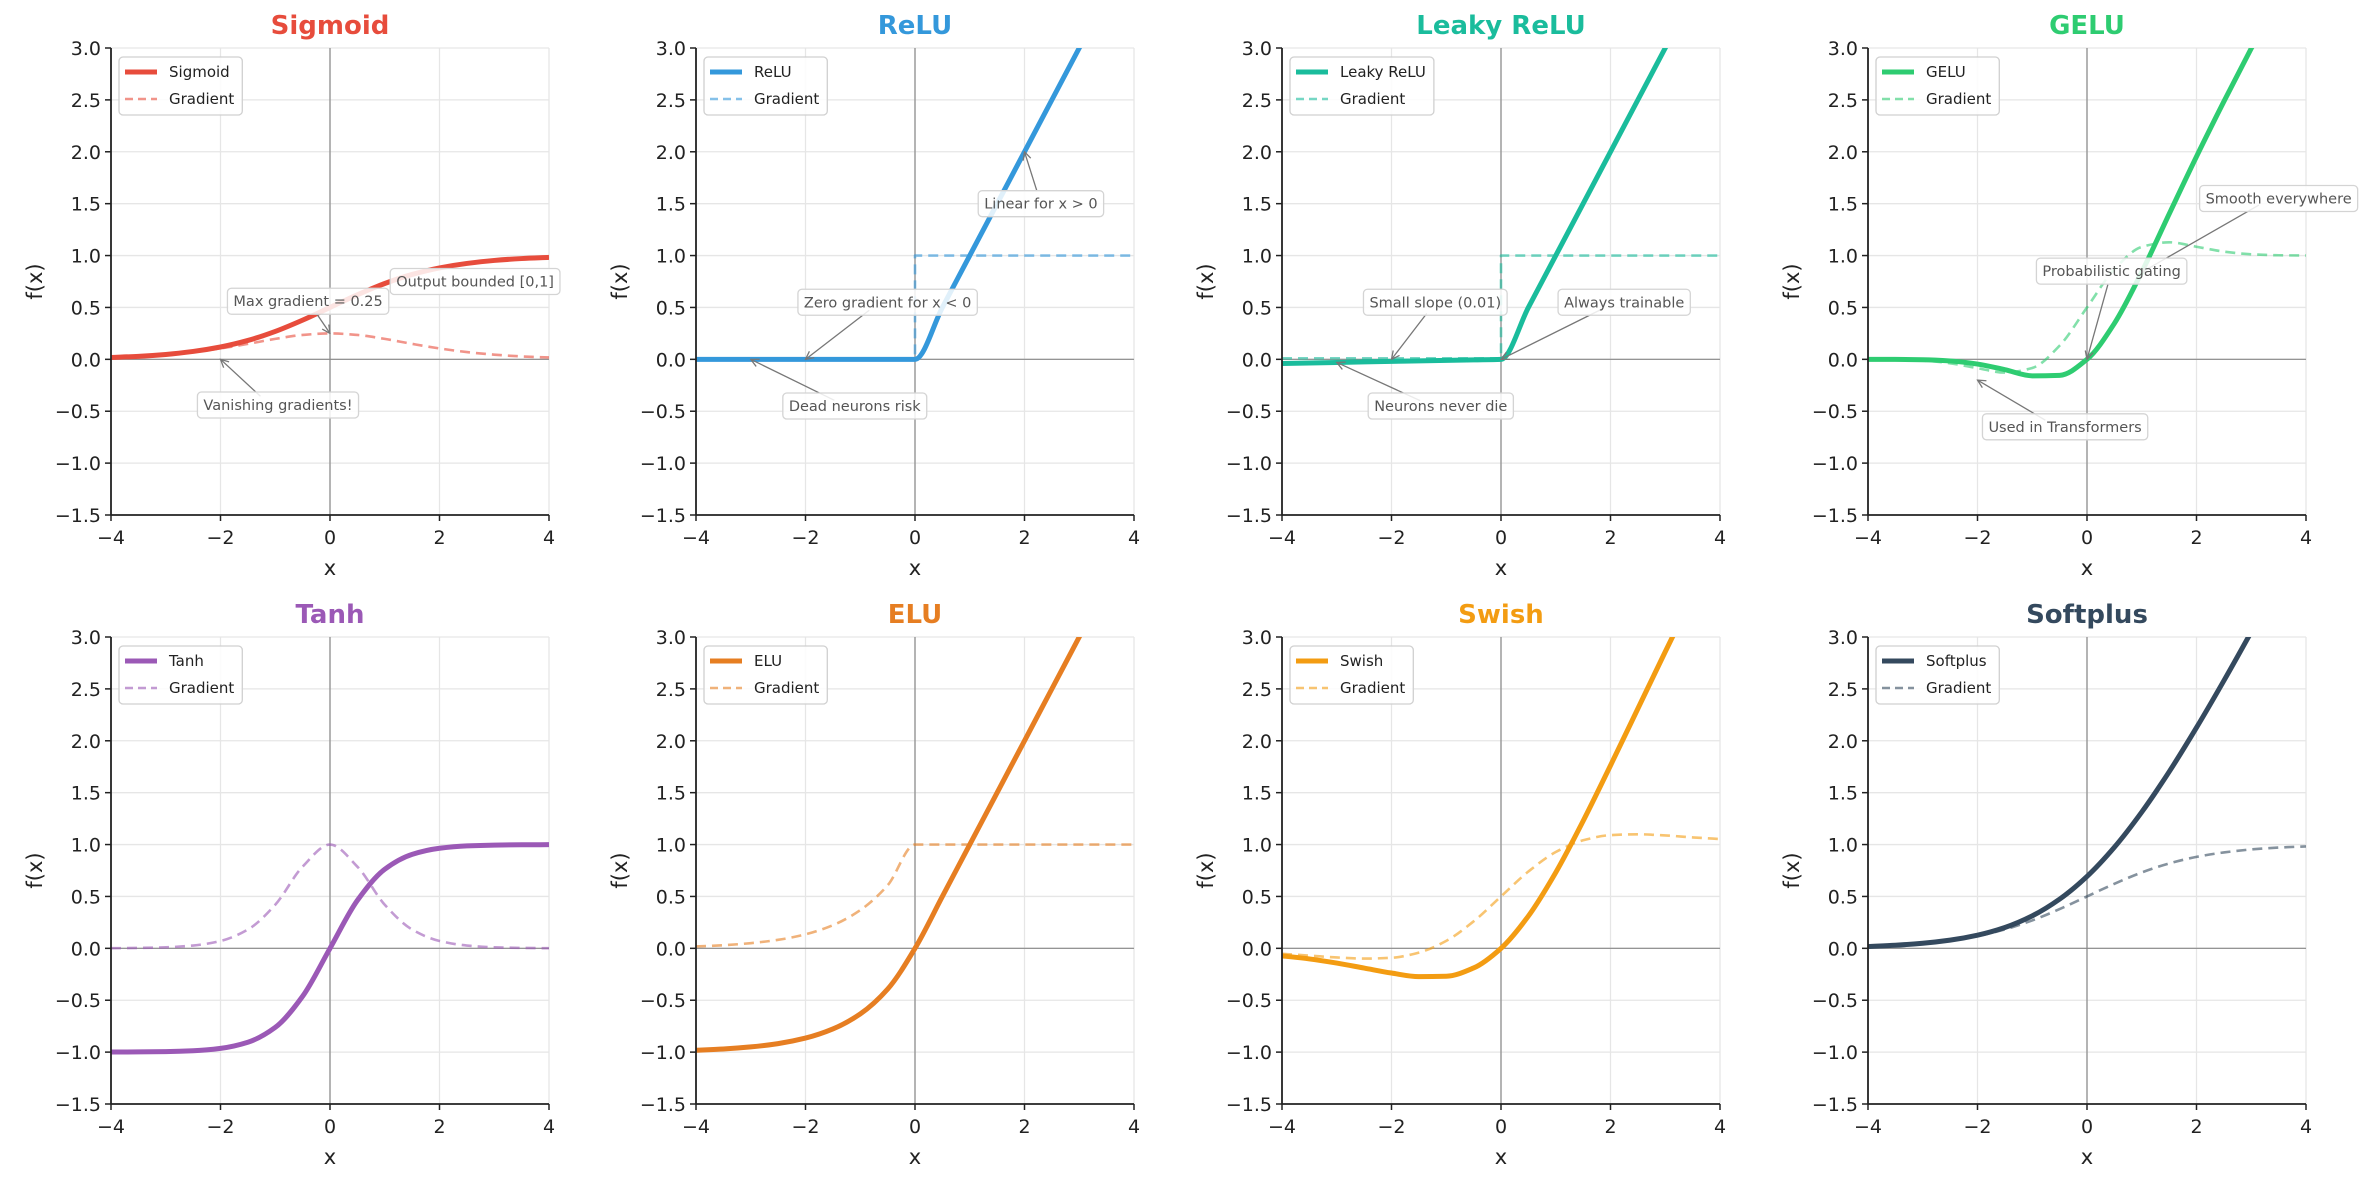  I want to click on subplot-title: Leaky ReLU, so click(1500, 26).